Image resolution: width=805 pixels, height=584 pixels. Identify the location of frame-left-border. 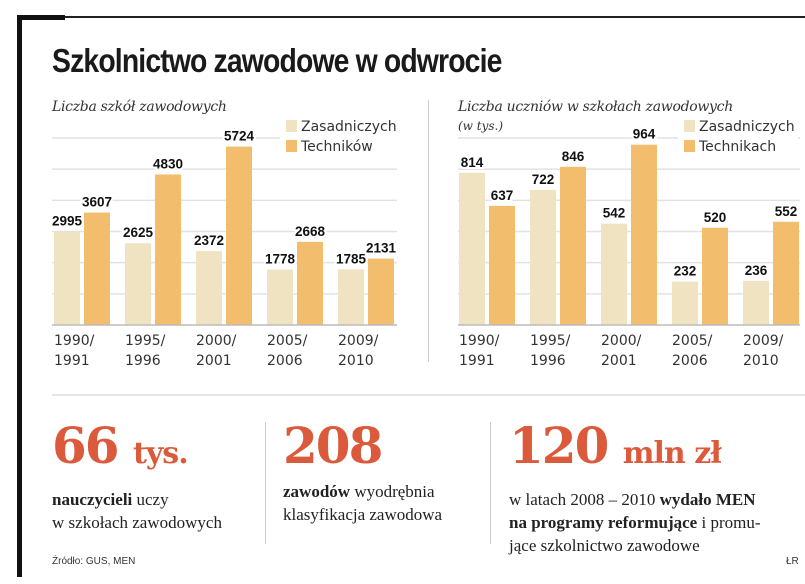
(19, 296).